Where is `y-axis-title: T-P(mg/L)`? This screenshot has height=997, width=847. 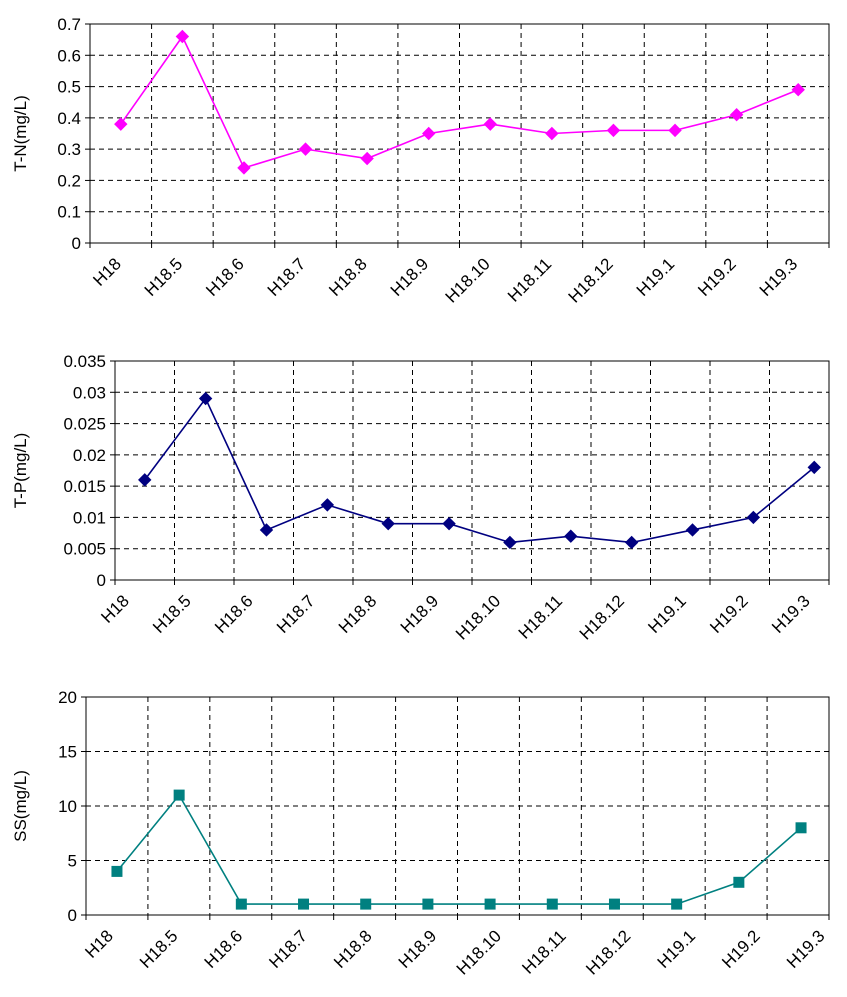
y-axis-title: T-P(mg/L) is located at coordinates (20, 471).